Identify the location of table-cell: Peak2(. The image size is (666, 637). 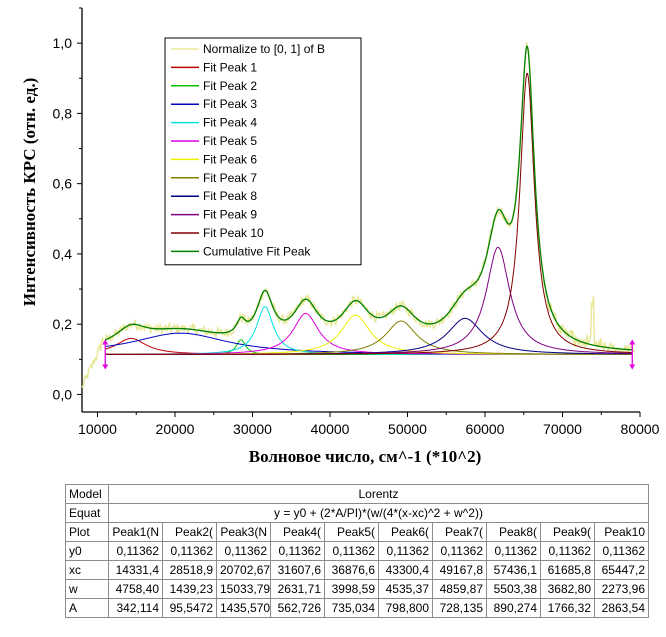
(189, 532).